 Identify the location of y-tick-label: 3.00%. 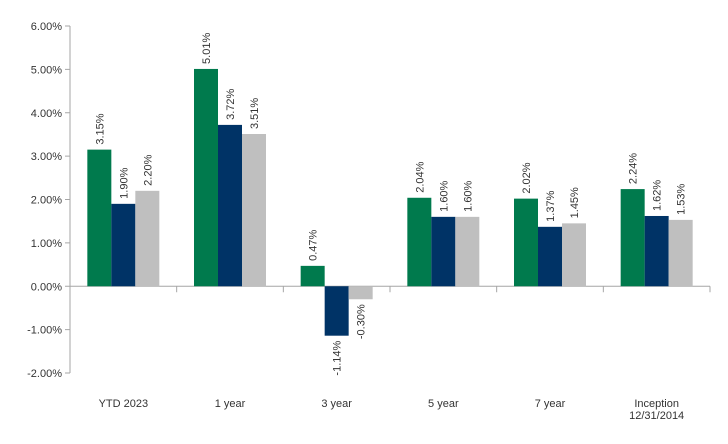
(46, 157).